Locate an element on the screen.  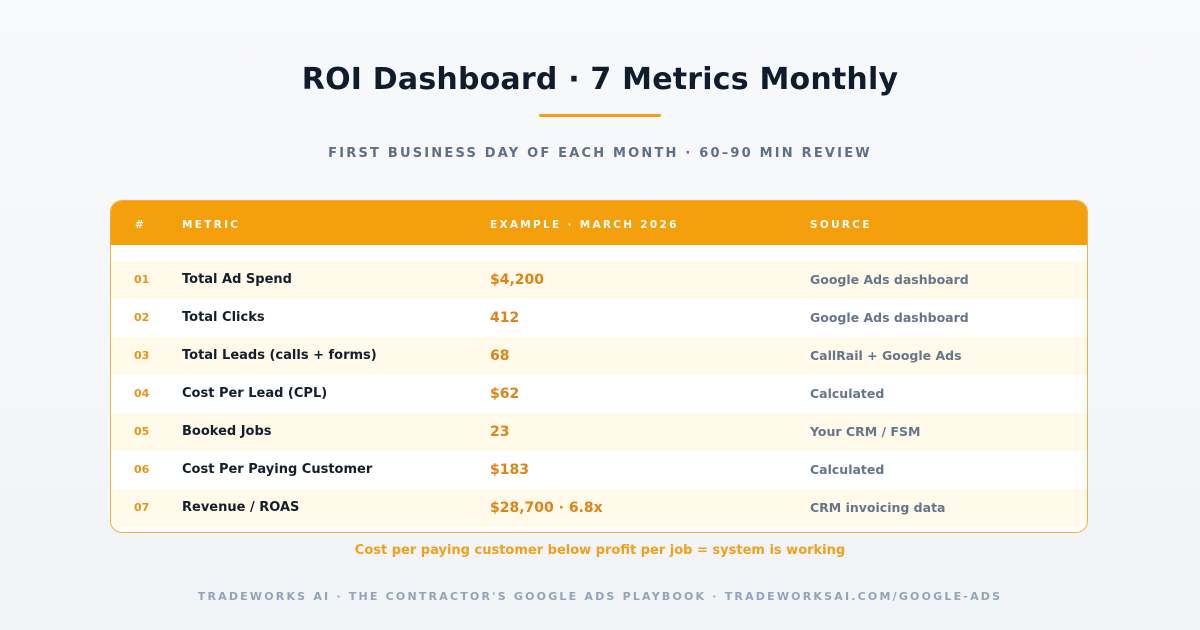
table-row: 02 Total Clicks 412 Google Ads dashboard is located at coordinates (599, 318).